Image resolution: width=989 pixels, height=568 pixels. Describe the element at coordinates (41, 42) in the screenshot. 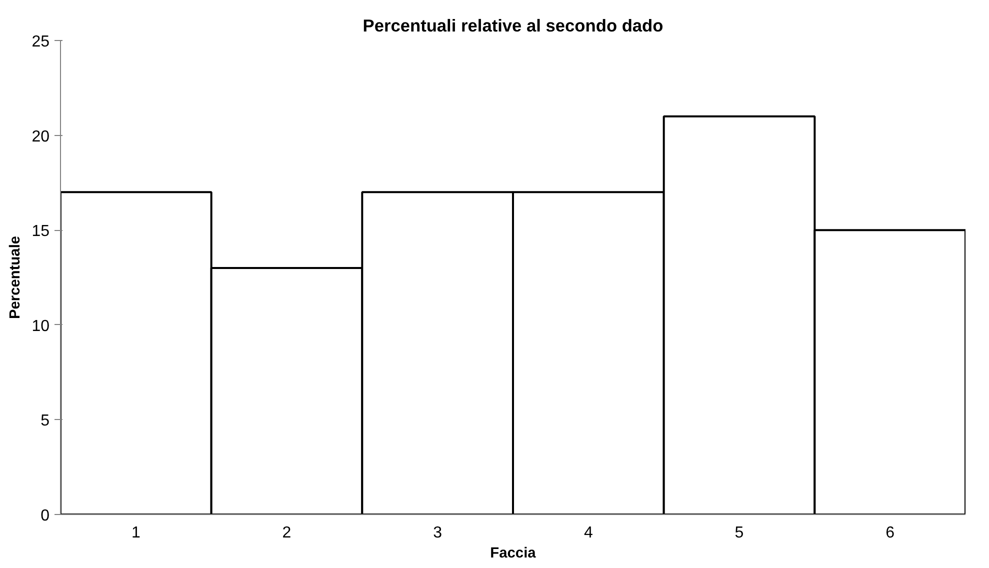

I see `y-tick-label: 25` at that location.